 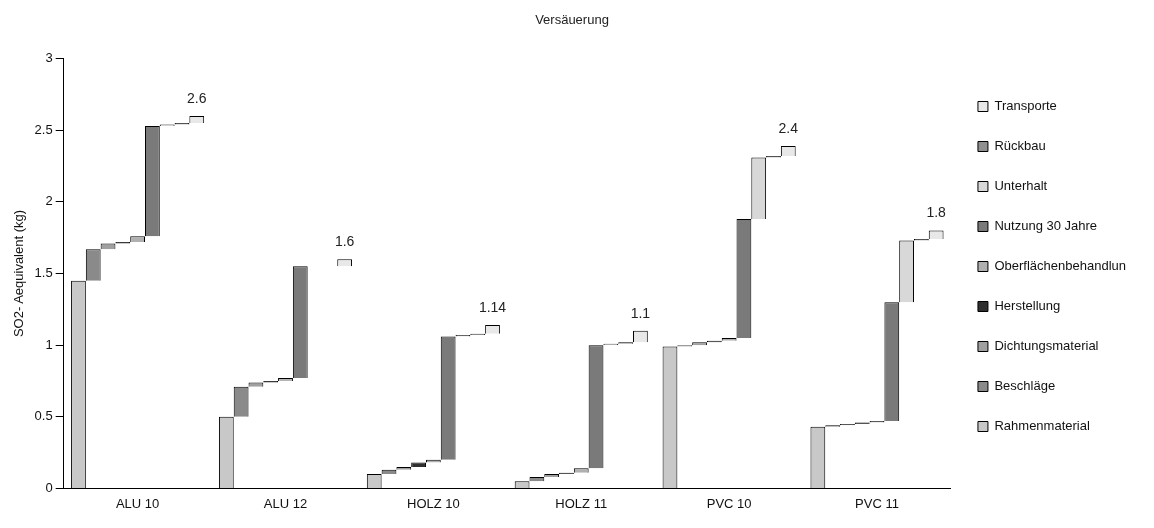 I want to click on legend-label: Unterhalt, so click(x=1021, y=186).